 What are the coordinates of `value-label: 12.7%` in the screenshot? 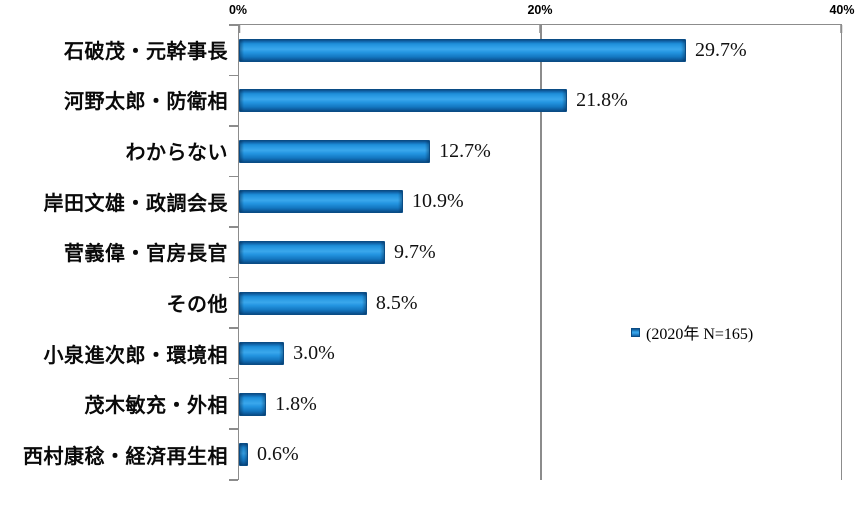 It's located at (465, 150).